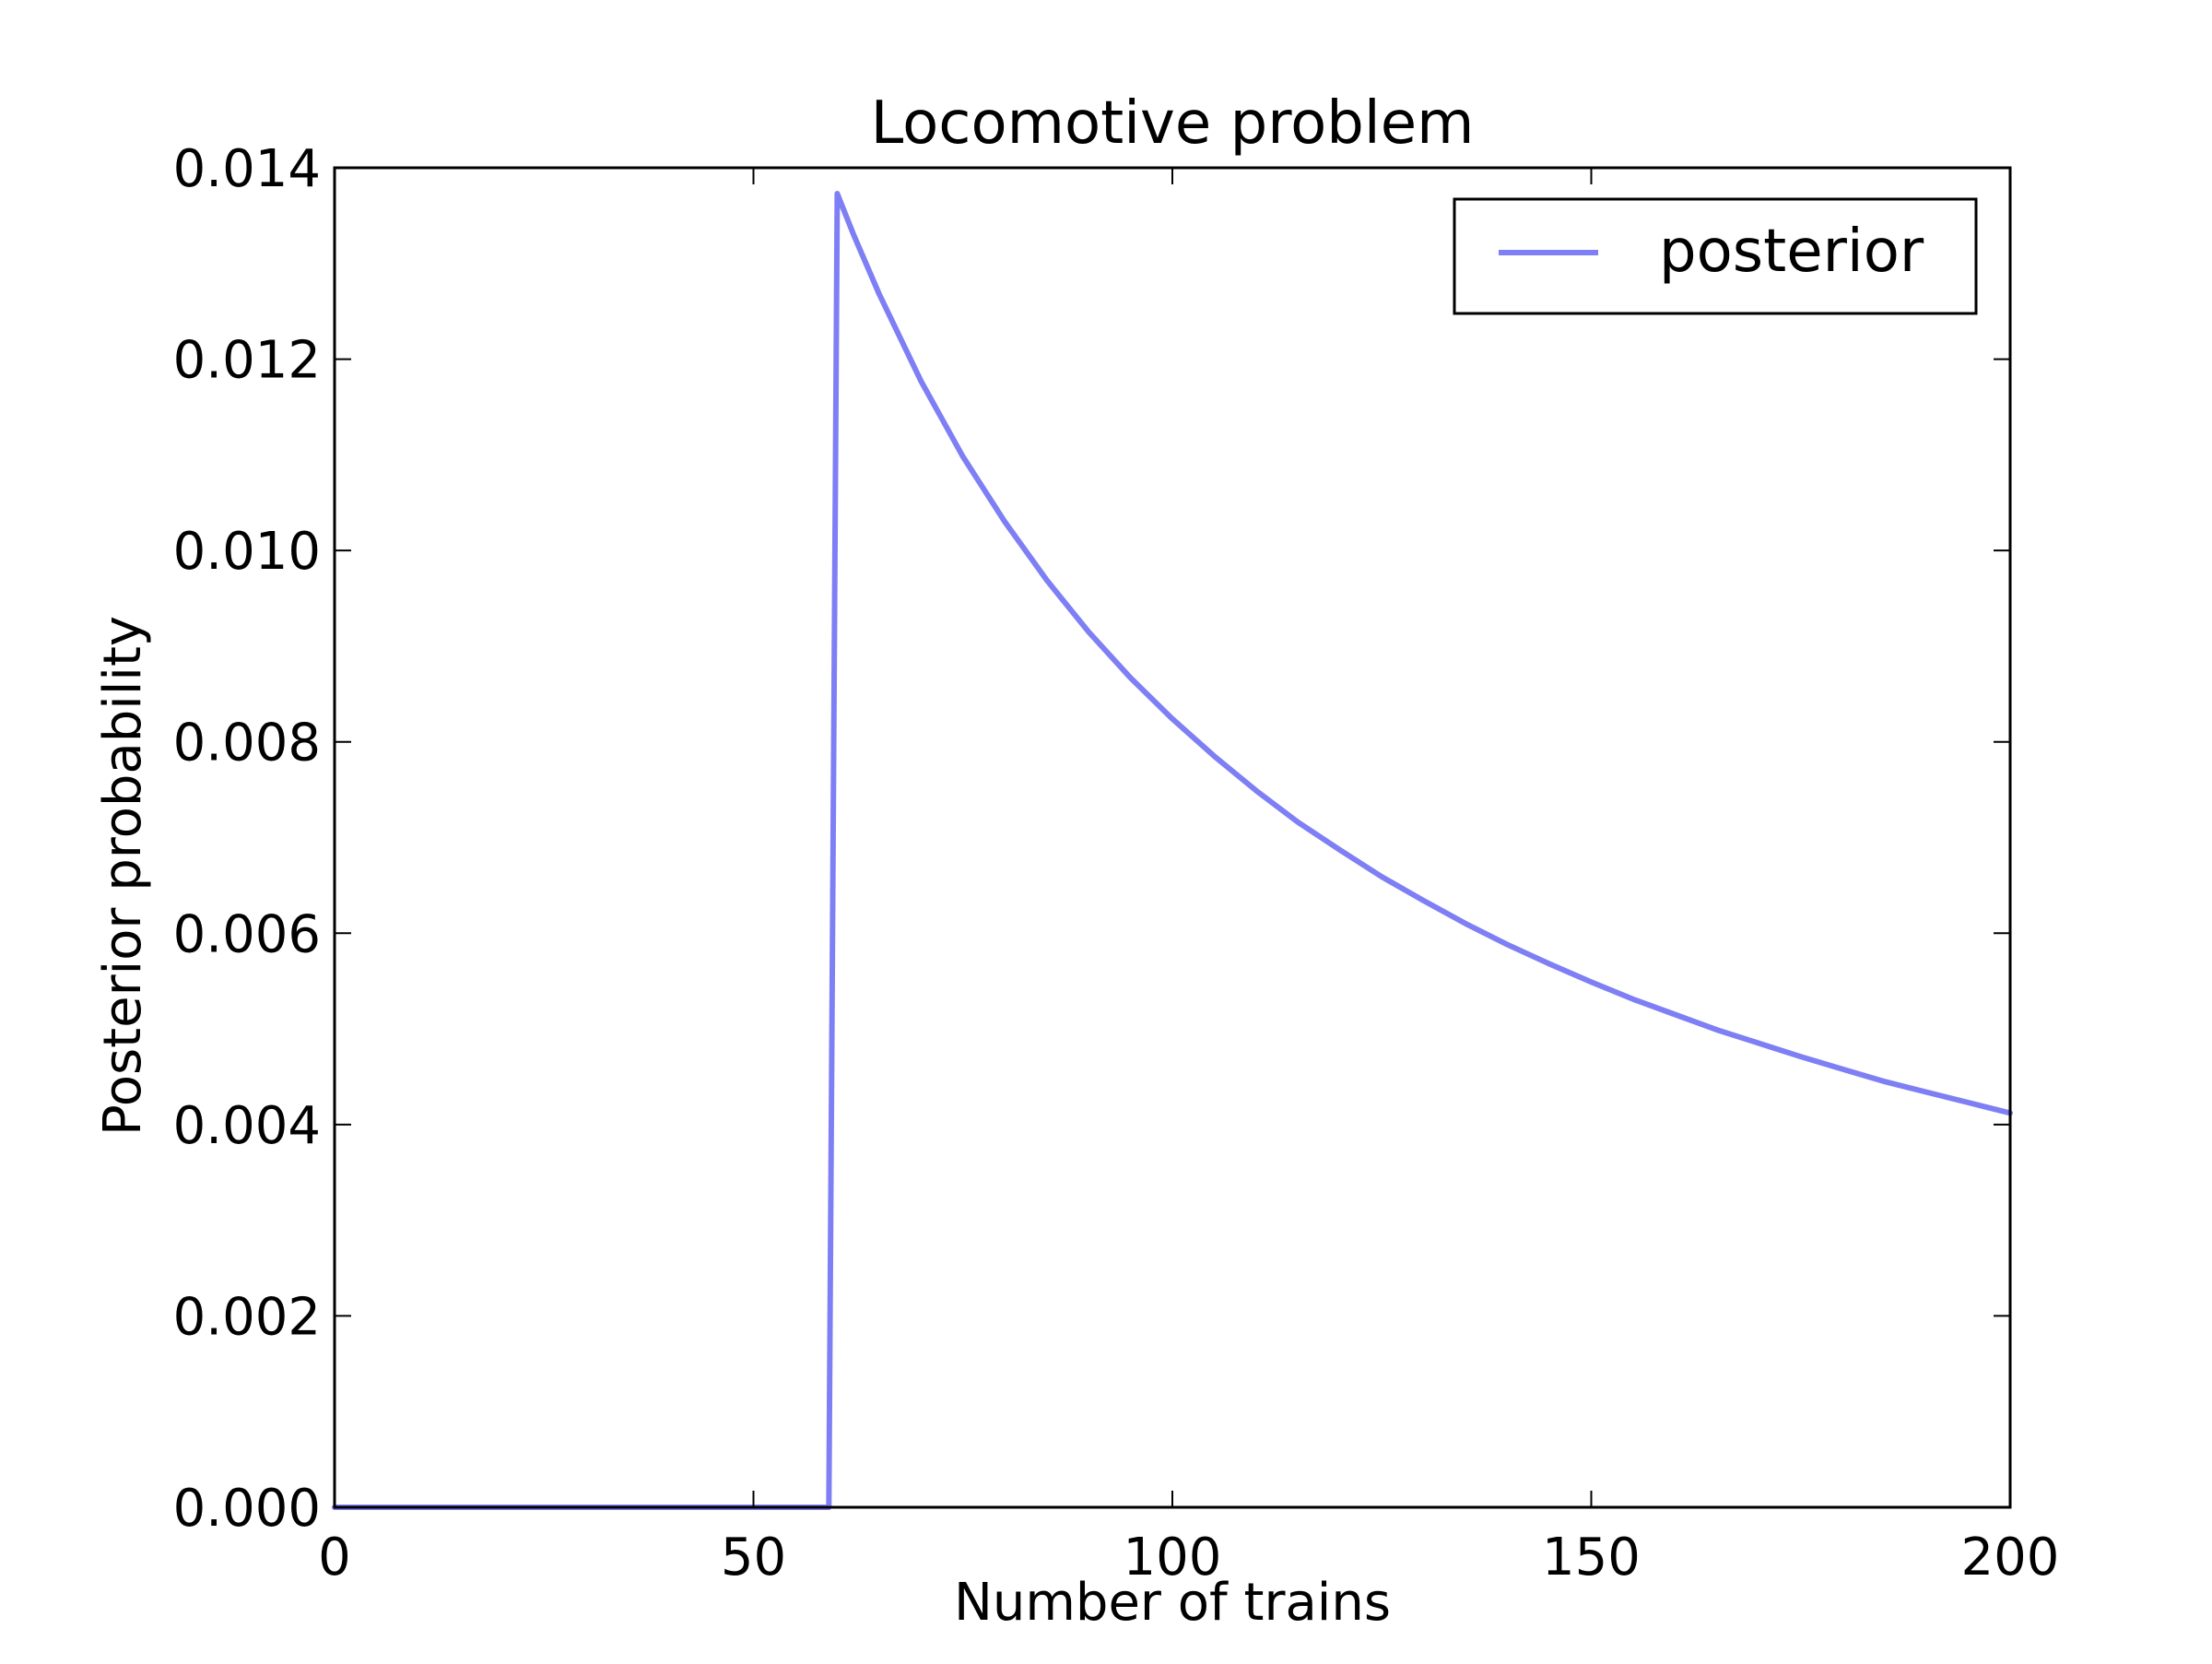  Describe the element at coordinates (1791, 252) in the screenshot. I see `legend-label-posterior: posterior` at that location.